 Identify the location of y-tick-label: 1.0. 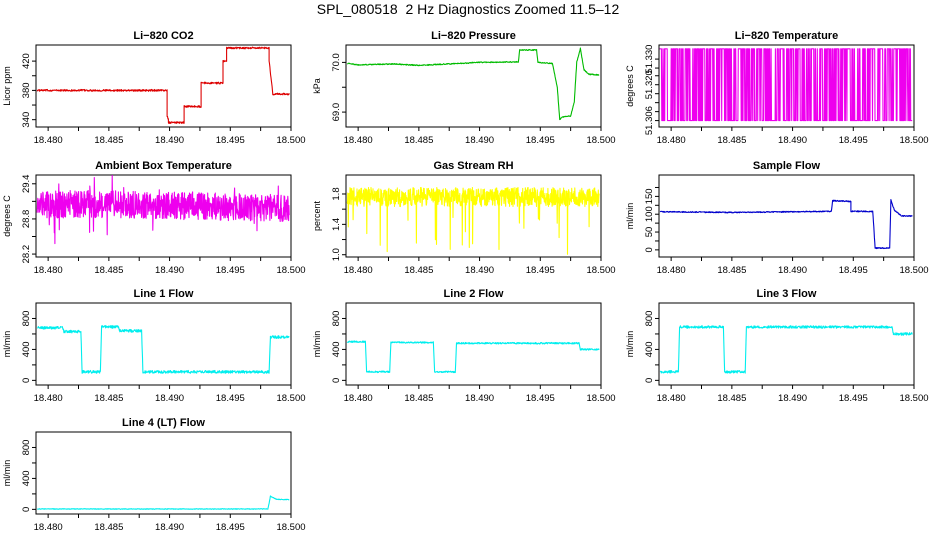
(336, 254).